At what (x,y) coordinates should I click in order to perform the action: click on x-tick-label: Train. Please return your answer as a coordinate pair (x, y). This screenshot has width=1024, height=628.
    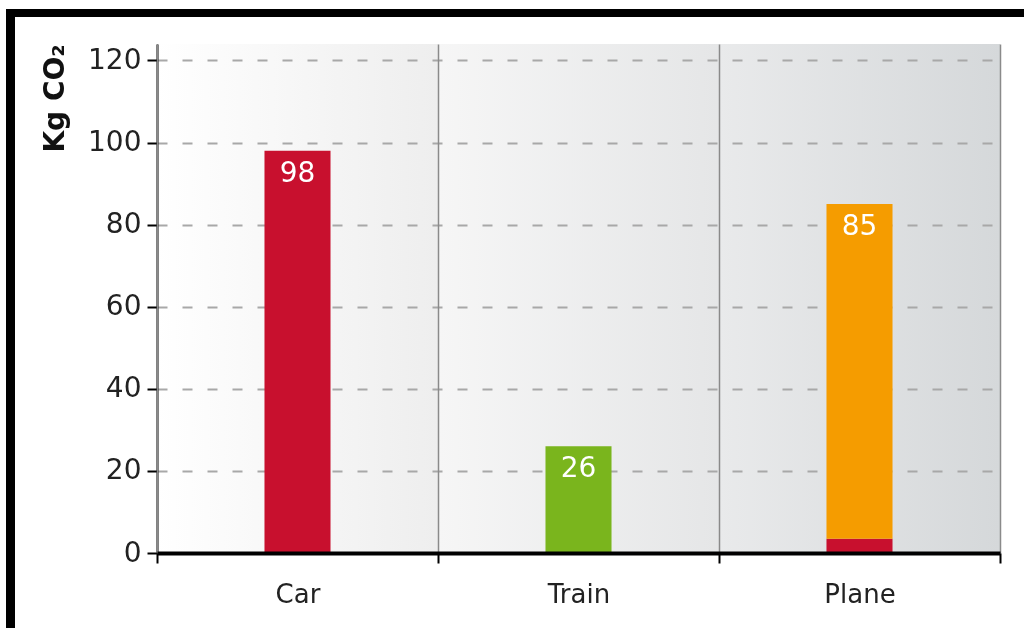
    Looking at the image, I should click on (578, 593).